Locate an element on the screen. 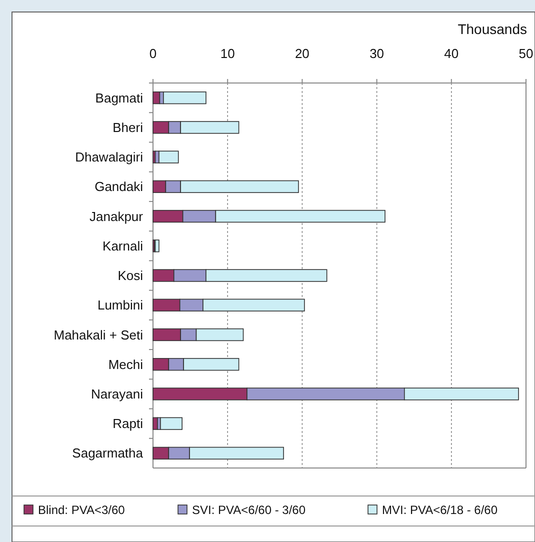 Image resolution: width=535 pixels, height=542 pixels. x-tick-label: 40 is located at coordinates (451, 53).